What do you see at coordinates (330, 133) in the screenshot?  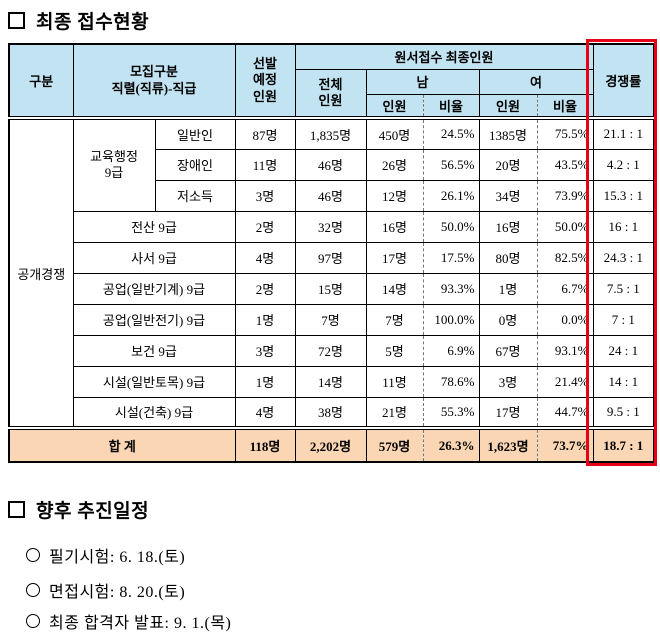 I see `total-count-cell: 1,835명` at bounding box center [330, 133].